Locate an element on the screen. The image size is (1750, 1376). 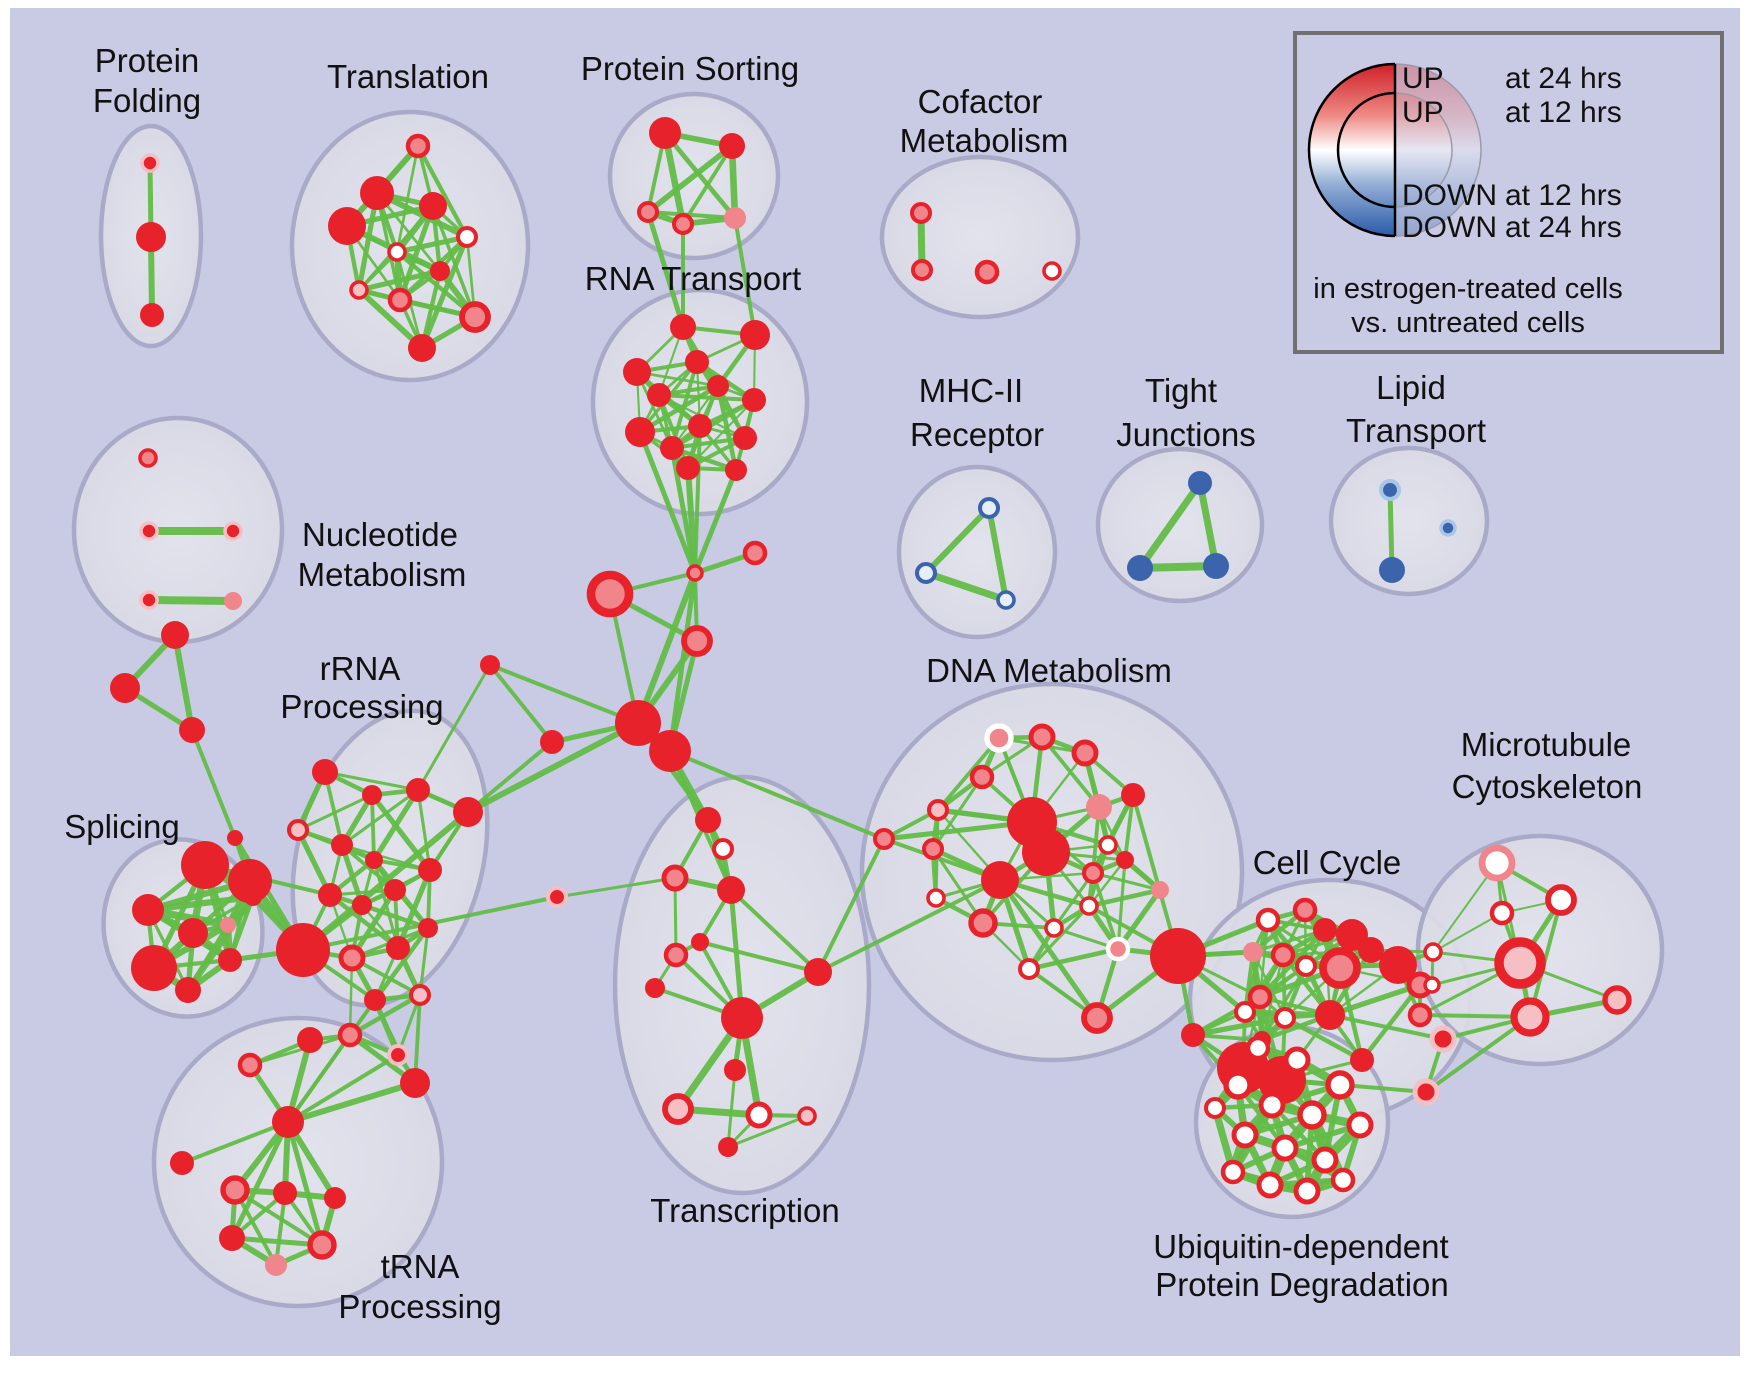
legend-time-label: at 12 hrs is located at coordinates (1563, 112).